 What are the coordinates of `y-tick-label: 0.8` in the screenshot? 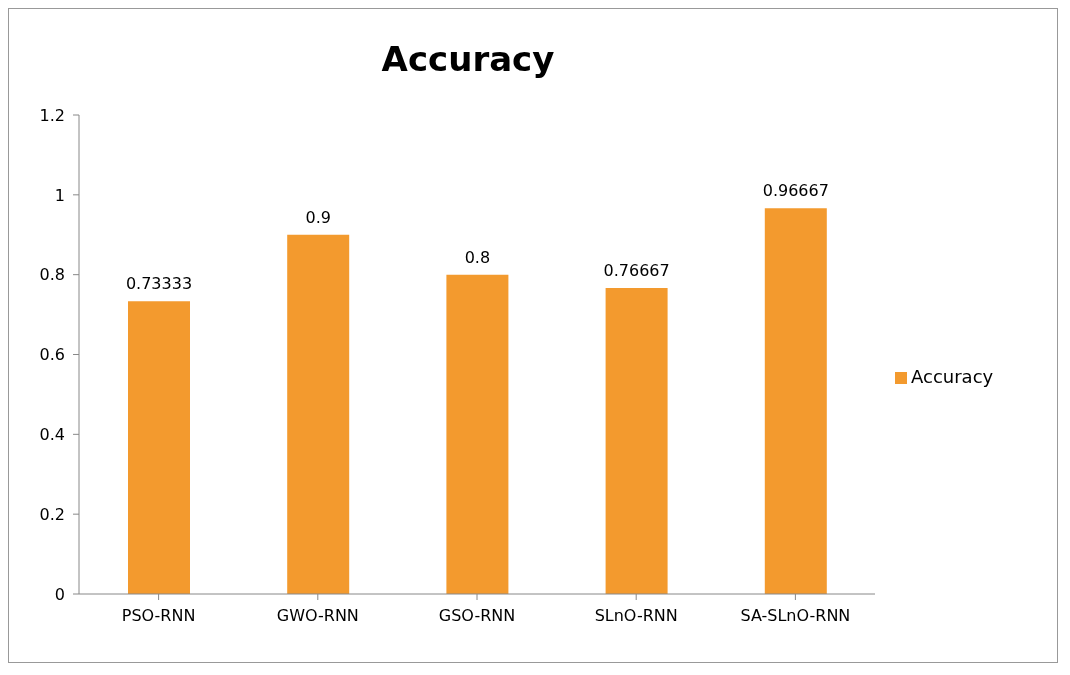 It's located at (52, 275).